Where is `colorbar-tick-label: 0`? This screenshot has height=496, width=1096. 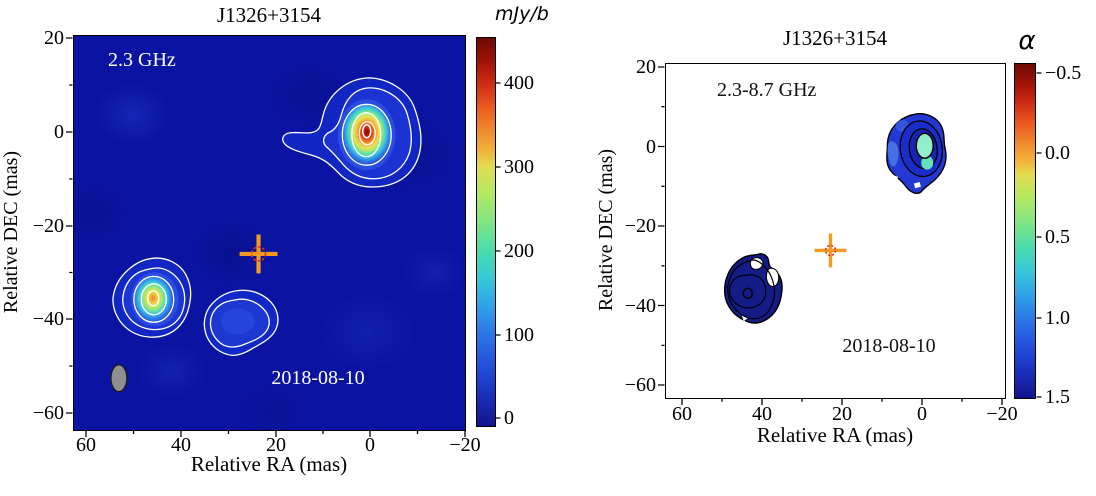 colorbar-tick-label: 0 is located at coordinates (509, 418).